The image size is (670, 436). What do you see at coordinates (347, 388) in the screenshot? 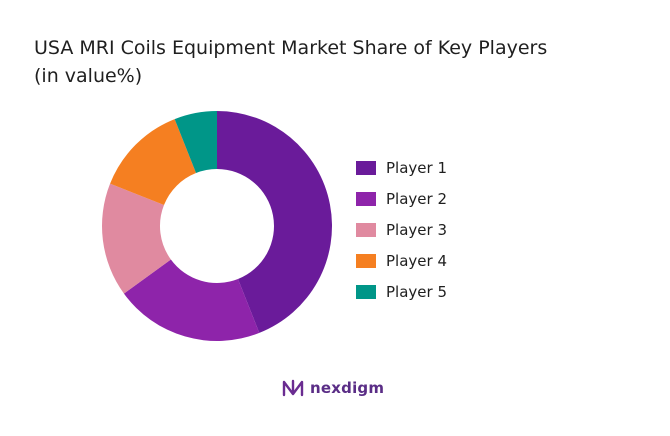
I see `brand-name: nexdigm` at bounding box center [347, 388].